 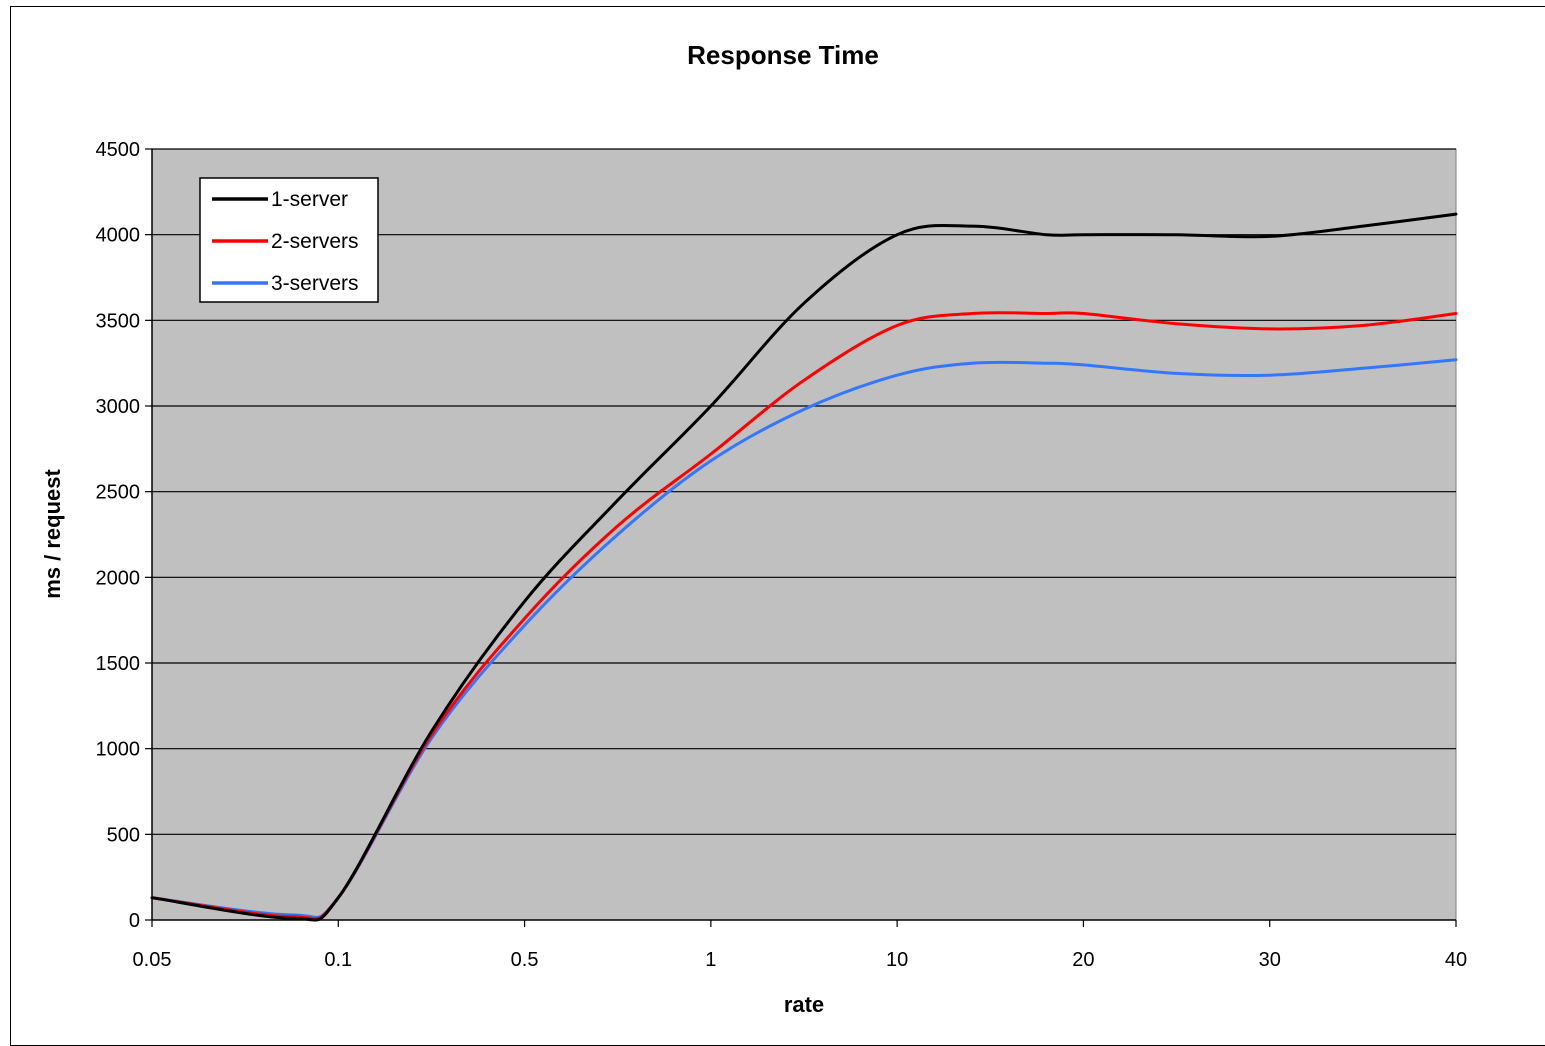 What do you see at coordinates (338, 960) in the screenshot?
I see `x-tick-label: 0.1` at bounding box center [338, 960].